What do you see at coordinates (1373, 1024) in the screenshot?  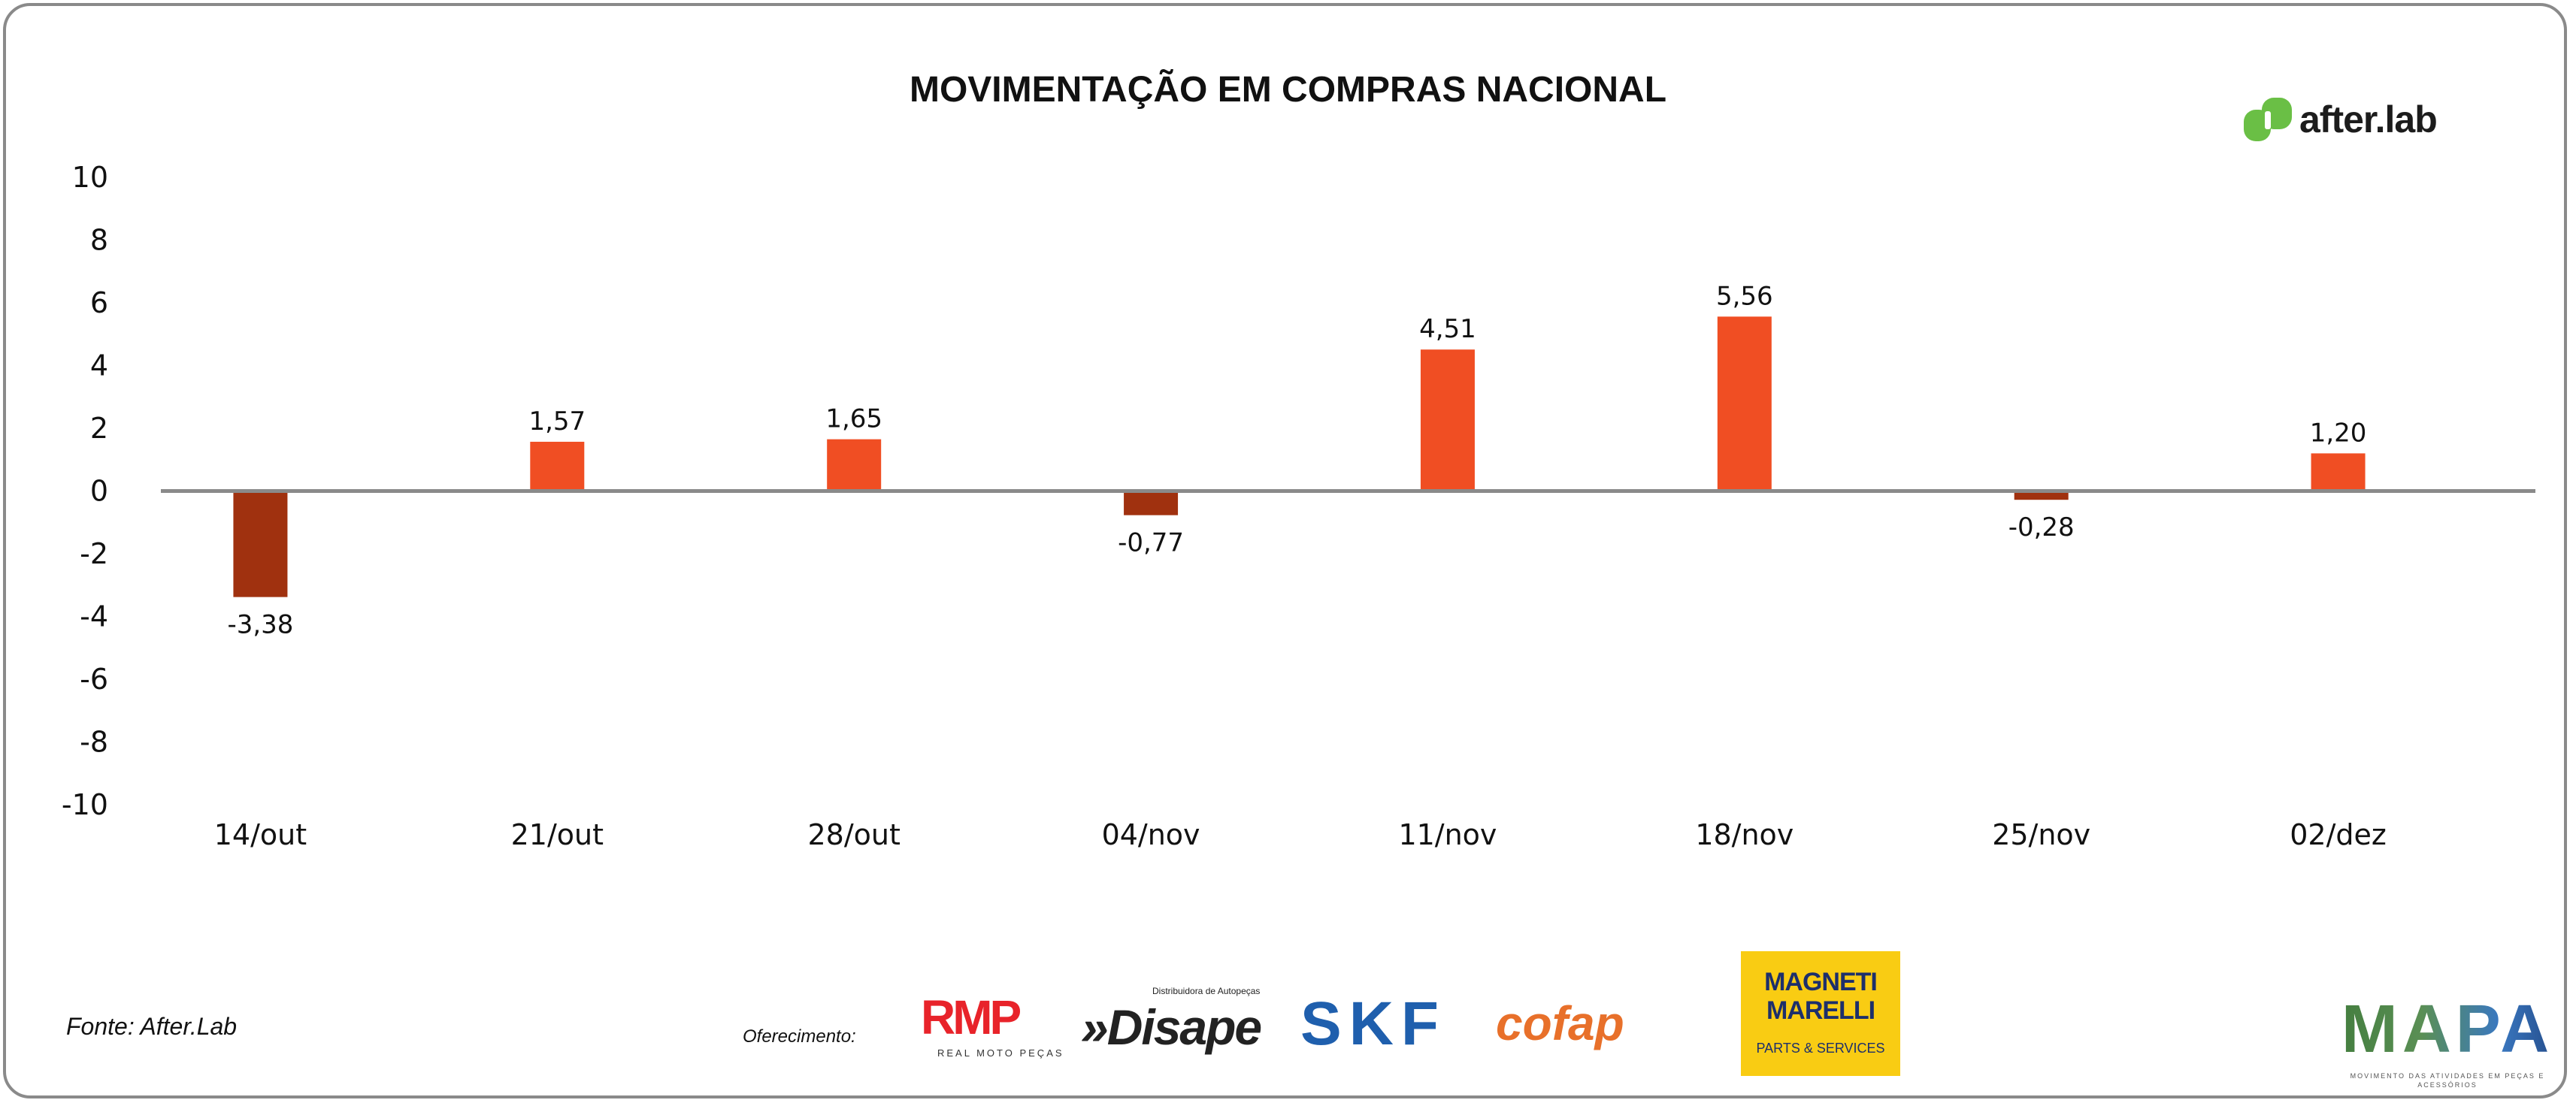 I see `skf-logo: SKF` at bounding box center [1373, 1024].